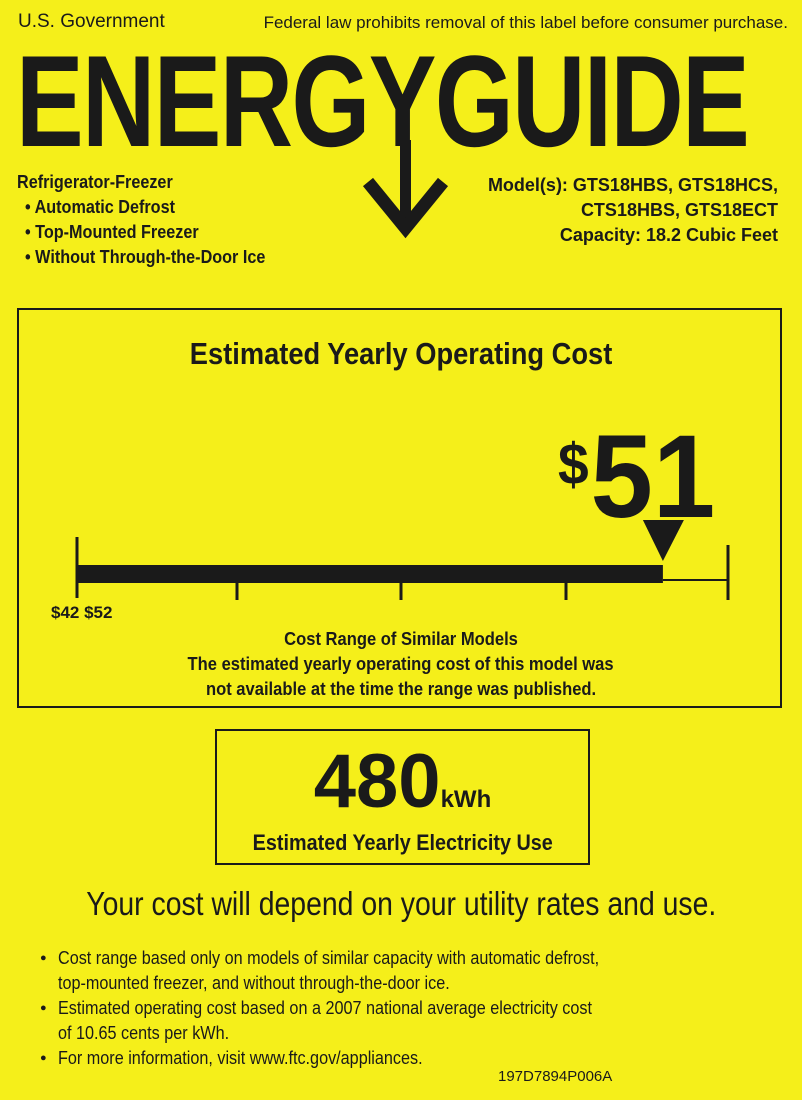 Image resolution: width=802 pixels, height=1100 pixels. What do you see at coordinates (383, 101) in the screenshot?
I see `energyguide-logo: ENERGYGUIDE` at bounding box center [383, 101].